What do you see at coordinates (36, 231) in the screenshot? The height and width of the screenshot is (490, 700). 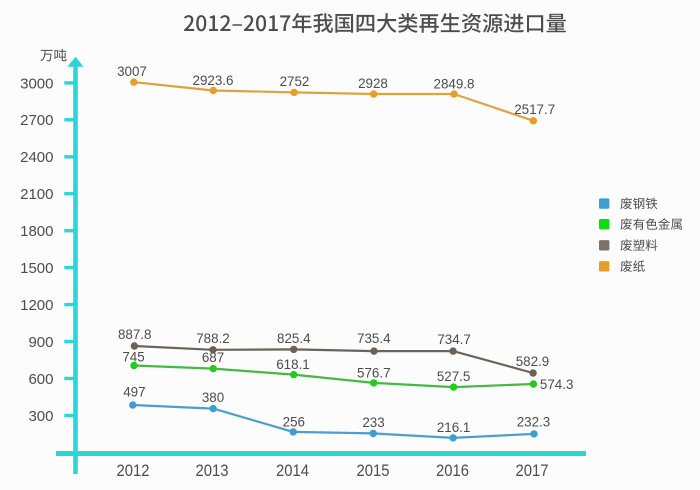 I see `svg-text: 1800` at bounding box center [36, 231].